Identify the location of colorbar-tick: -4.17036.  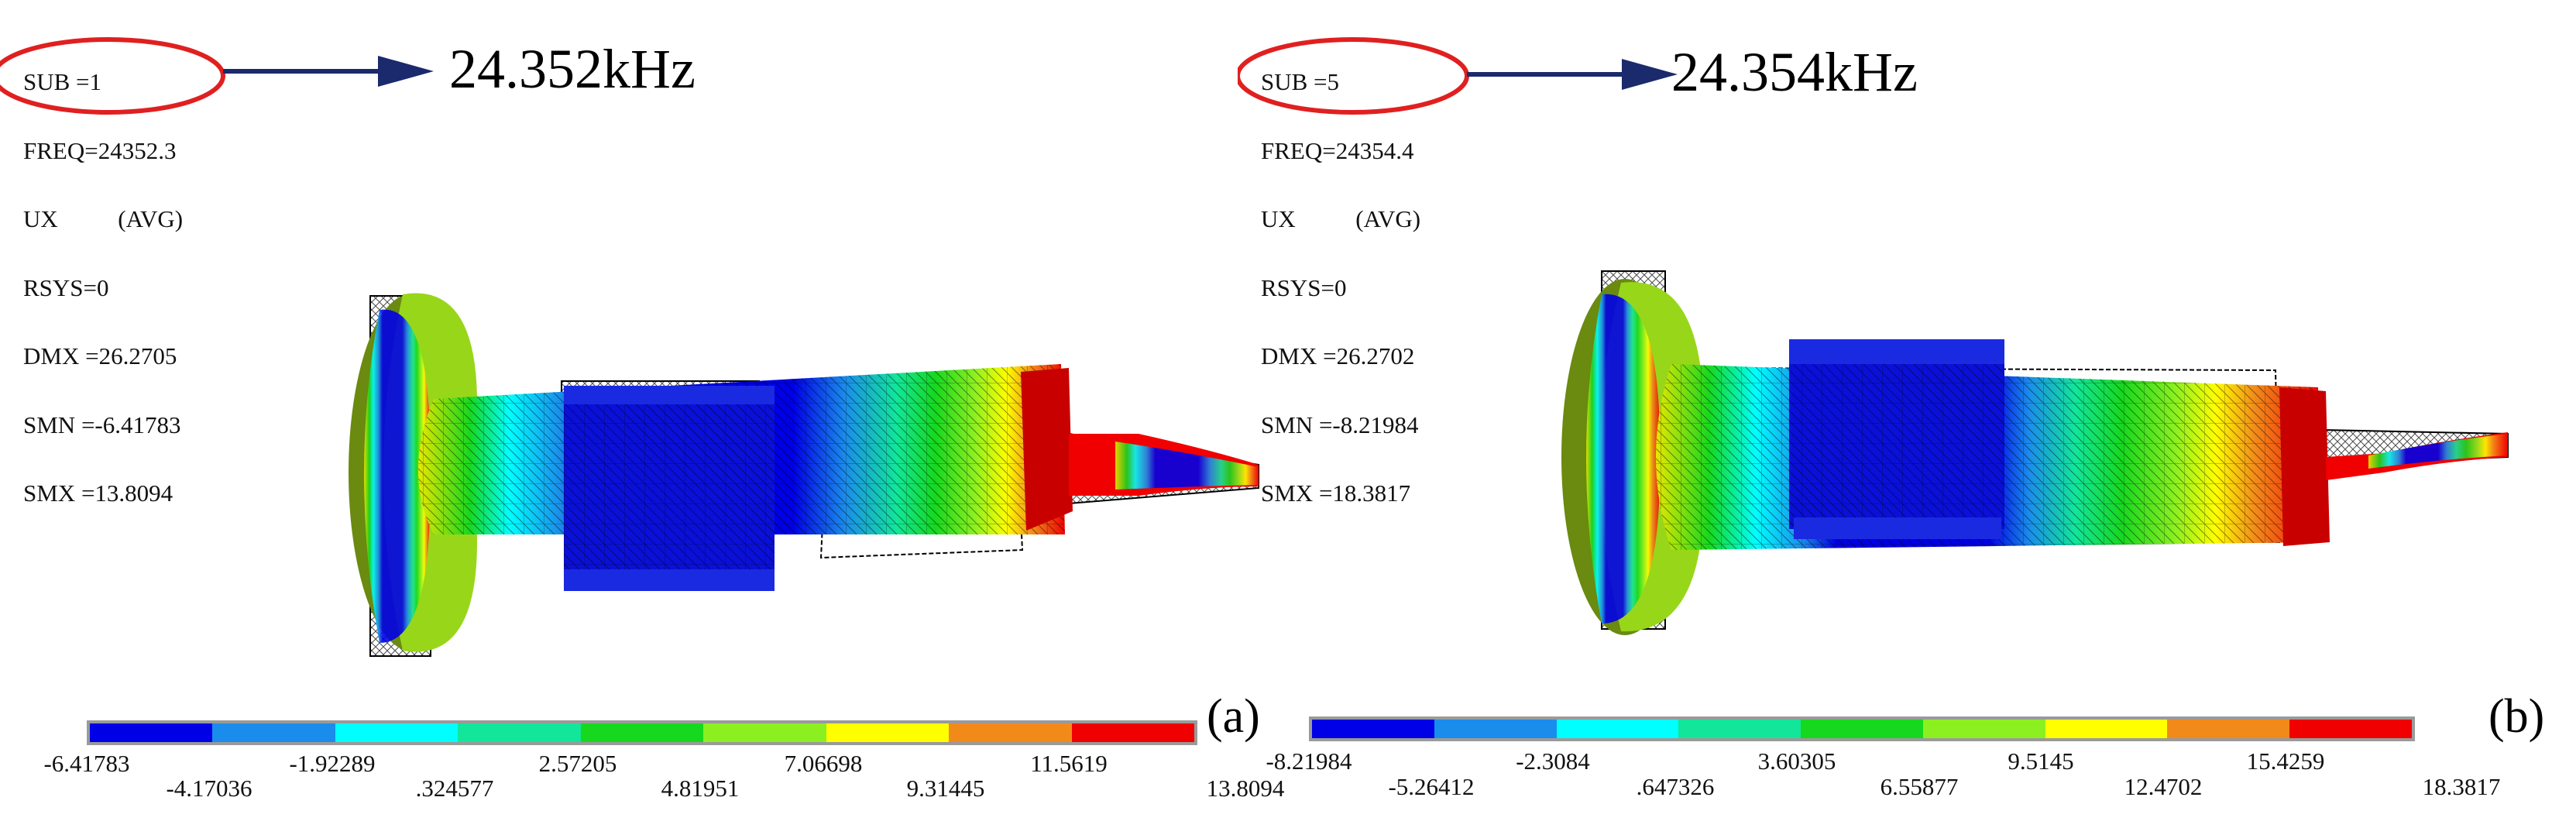
(209, 788).